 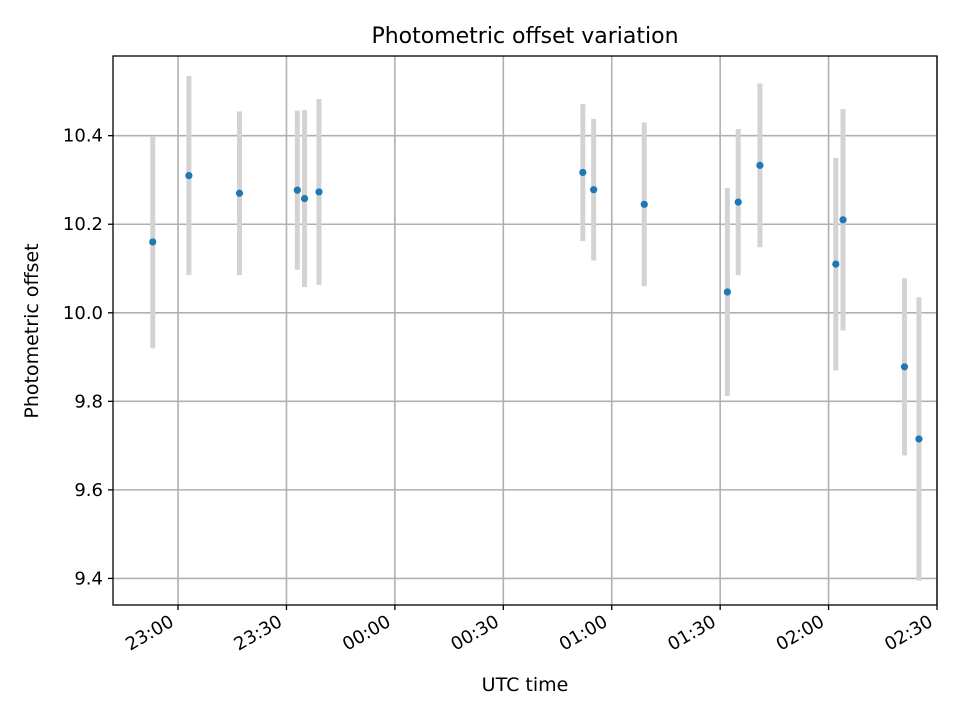 What do you see at coordinates (583, 633) in the screenshot?
I see `x-tick-label: 01:00` at bounding box center [583, 633].